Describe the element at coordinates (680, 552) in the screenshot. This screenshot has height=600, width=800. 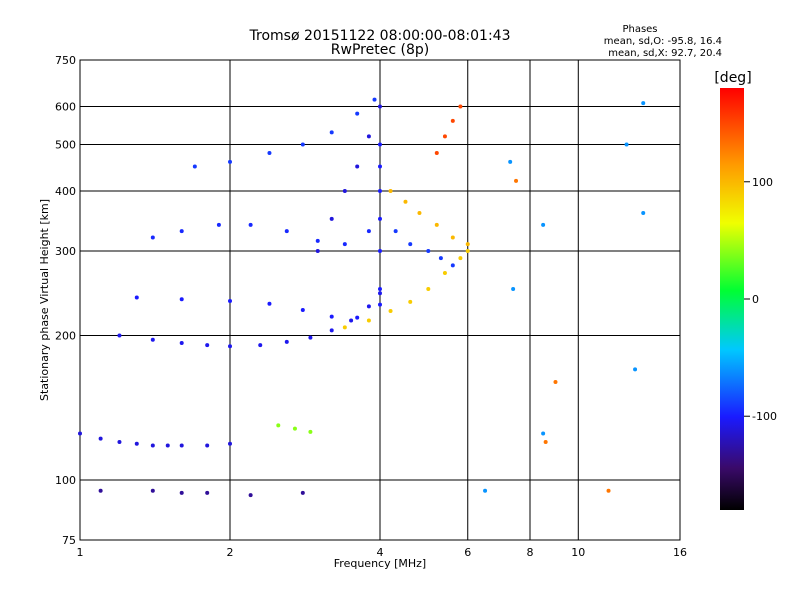
I see `x-tick-label: 16` at that location.